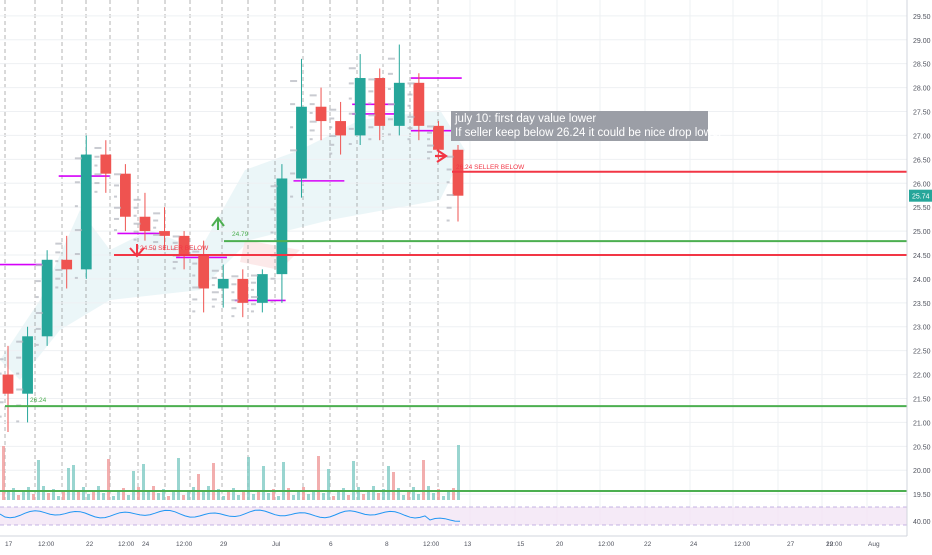  Describe the element at coordinates (560, 544) in the screenshot. I see `time-tick-label: 20` at that location.